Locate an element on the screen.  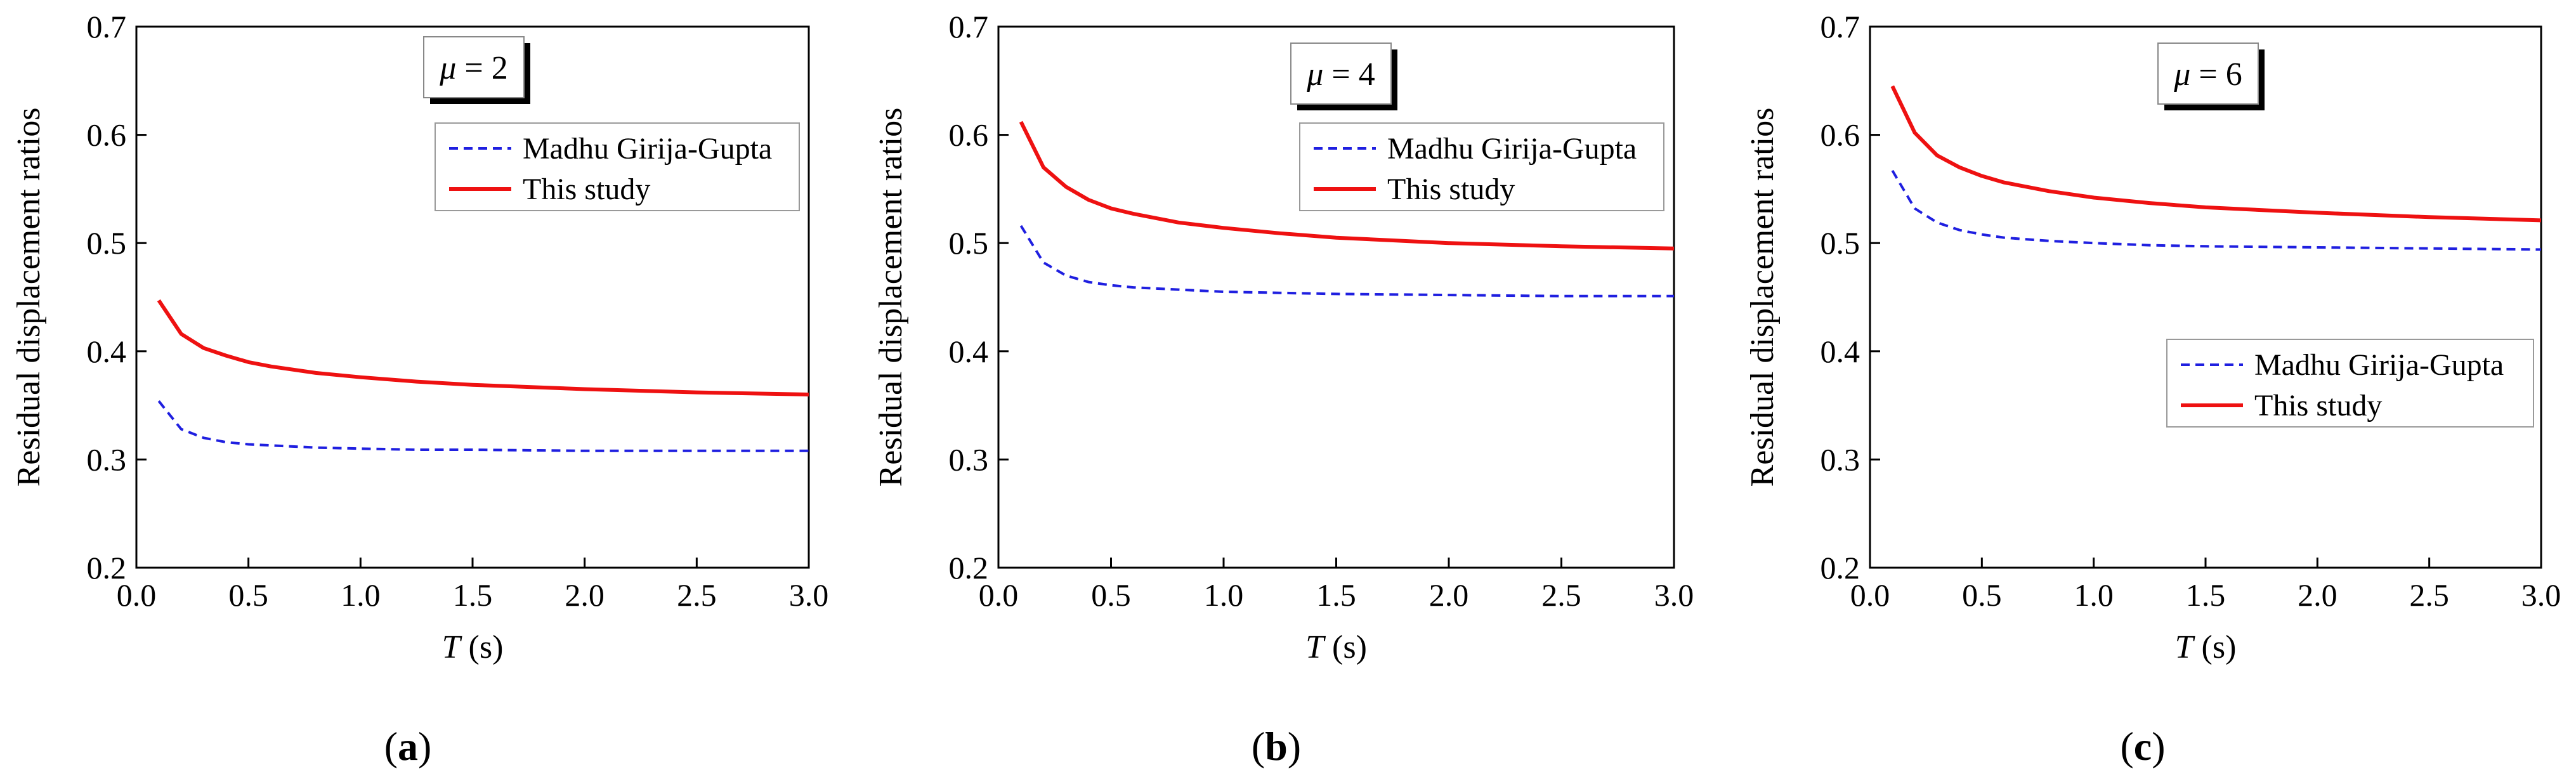
ductility-annotation: μ = 2 is located at coordinates (477, 70).